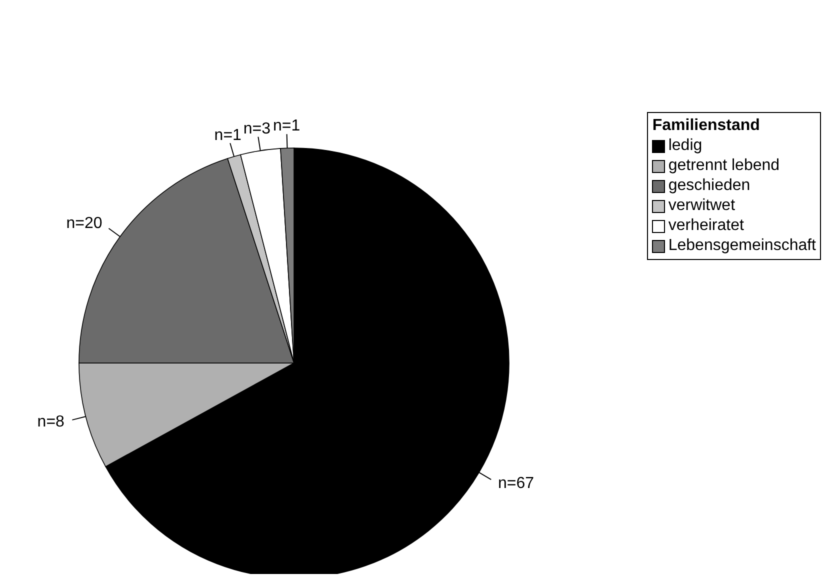 The width and height of the screenshot is (829, 582). What do you see at coordinates (709, 186) in the screenshot?
I see `legend-label: geschieden` at bounding box center [709, 186].